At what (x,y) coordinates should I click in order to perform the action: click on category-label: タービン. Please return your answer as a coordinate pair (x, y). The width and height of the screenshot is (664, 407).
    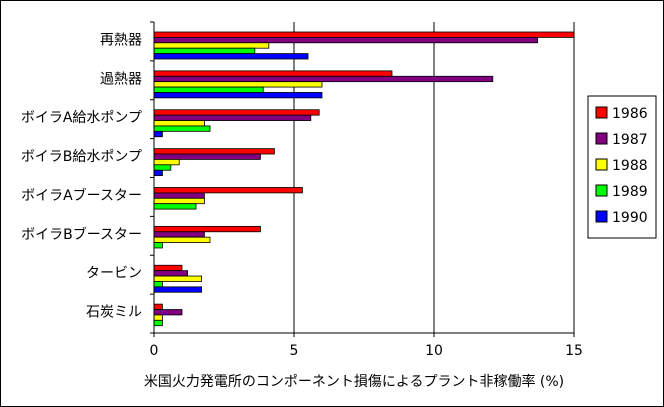
    Looking at the image, I should click on (114, 274).